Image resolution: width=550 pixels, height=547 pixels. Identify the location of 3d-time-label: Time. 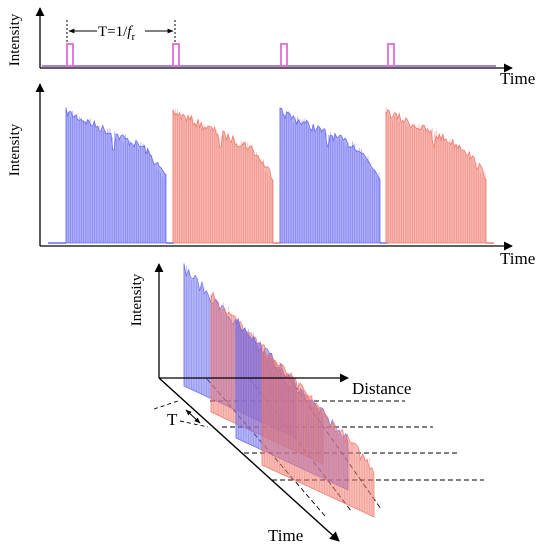
(285, 535).